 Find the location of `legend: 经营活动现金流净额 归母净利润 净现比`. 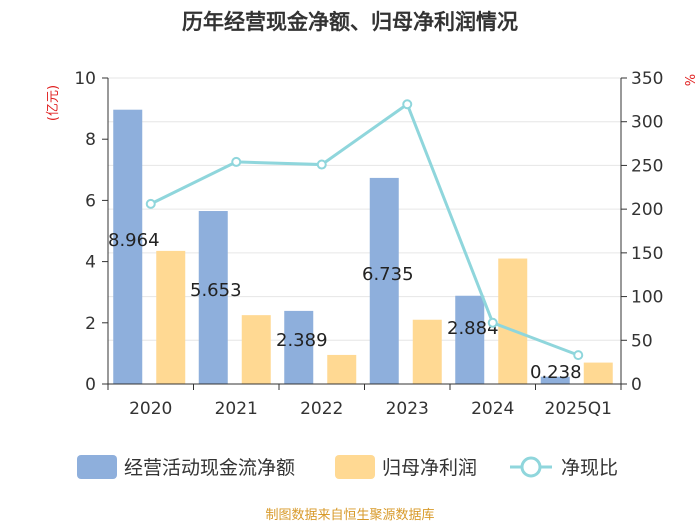

legend: 经营活动现金流净额 归母净利润 净现比 is located at coordinates (347, 467).